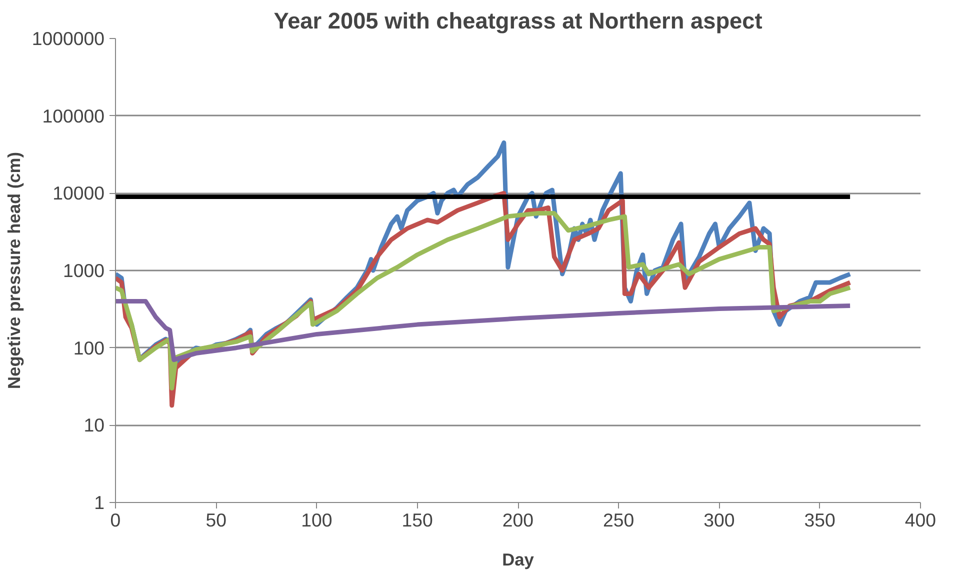  I want to click on x-axis-title: Day, so click(518, 560).